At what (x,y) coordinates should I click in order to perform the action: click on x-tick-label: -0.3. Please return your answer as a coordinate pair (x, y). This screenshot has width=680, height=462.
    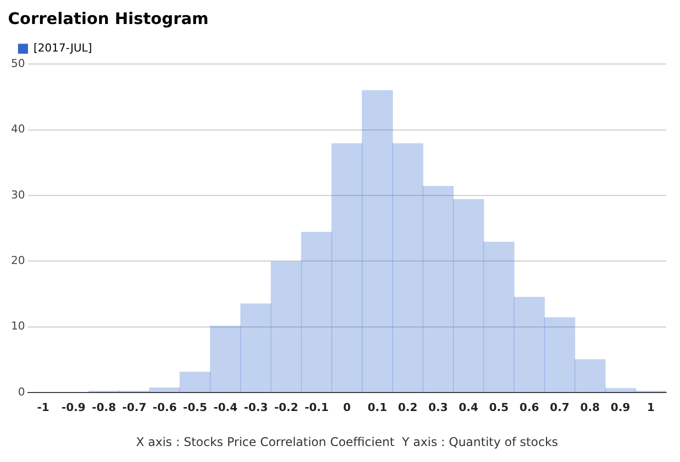
    Looking at the image, I should click on (256, 407).